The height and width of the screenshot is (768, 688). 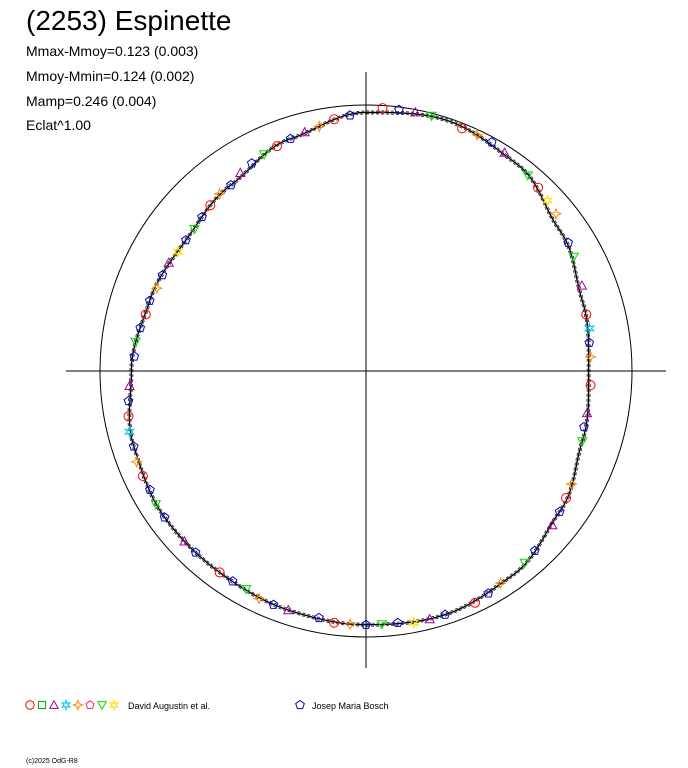 I want to click on legend-marker-bosch-pentagon, so click(x=300, y=704).